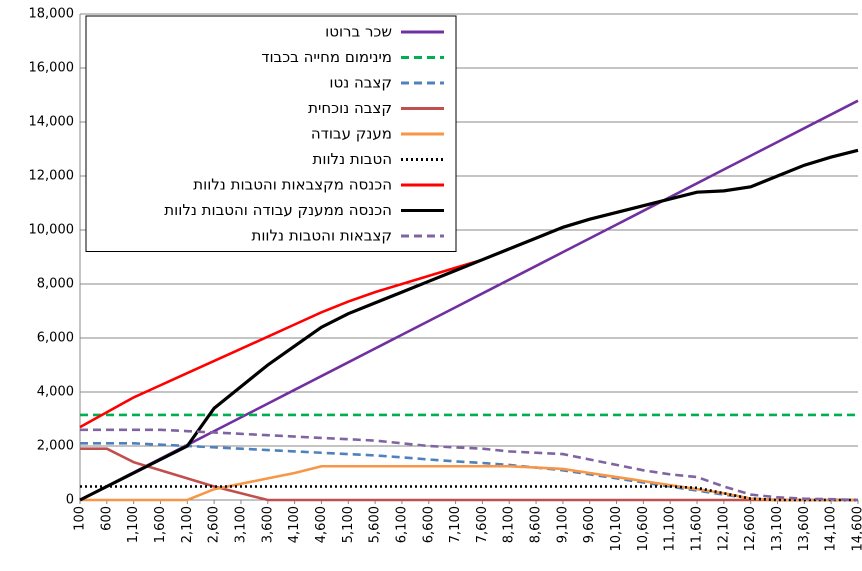 The height and width of the screenshot is (571, 862). I want to click on x-tick-label: 7,600, so click(482, 524).